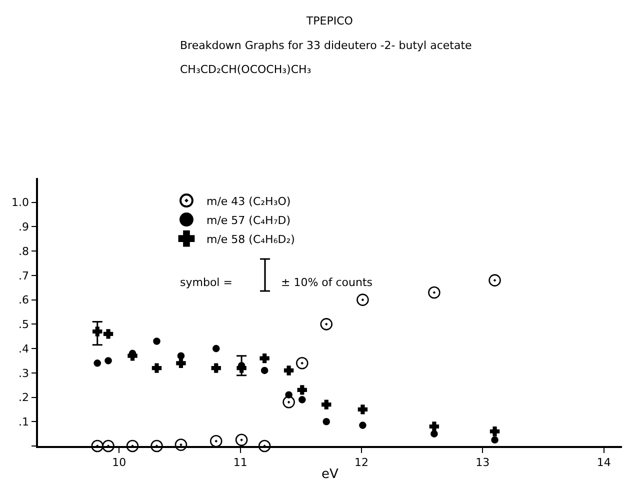  I want to click on y-tick-label: .2, so click(24, 397).